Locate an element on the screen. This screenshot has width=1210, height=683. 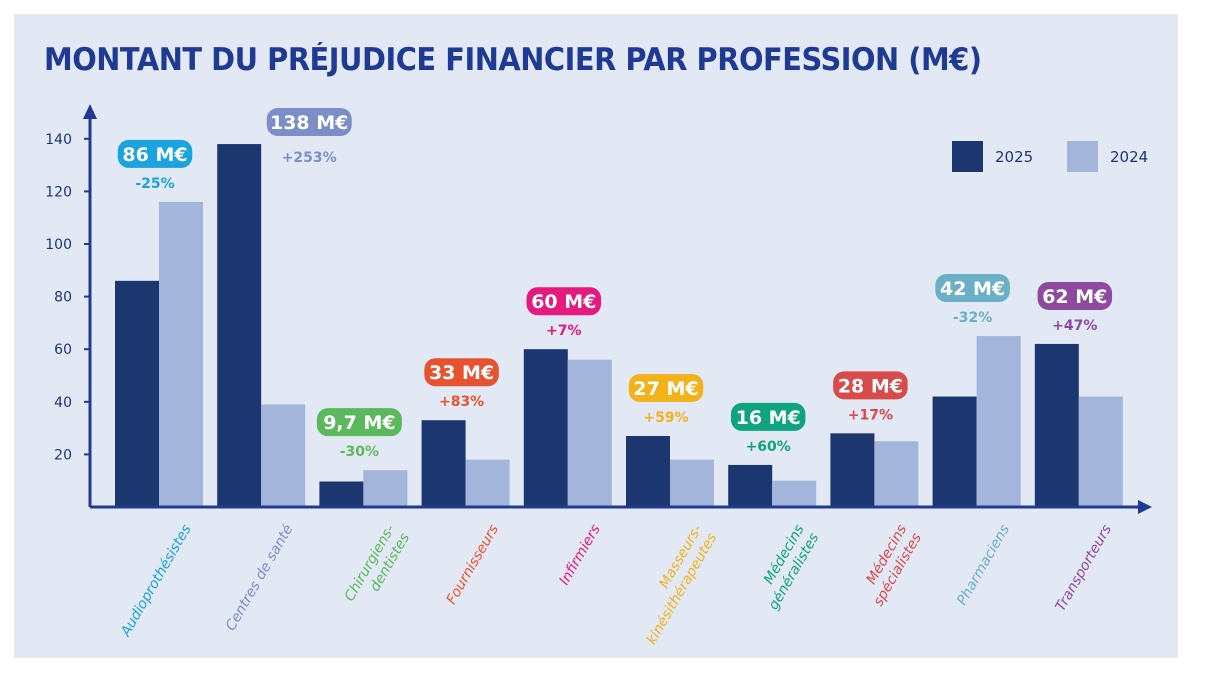
y-tick-label: 120 is located at coordinates (58, 192).